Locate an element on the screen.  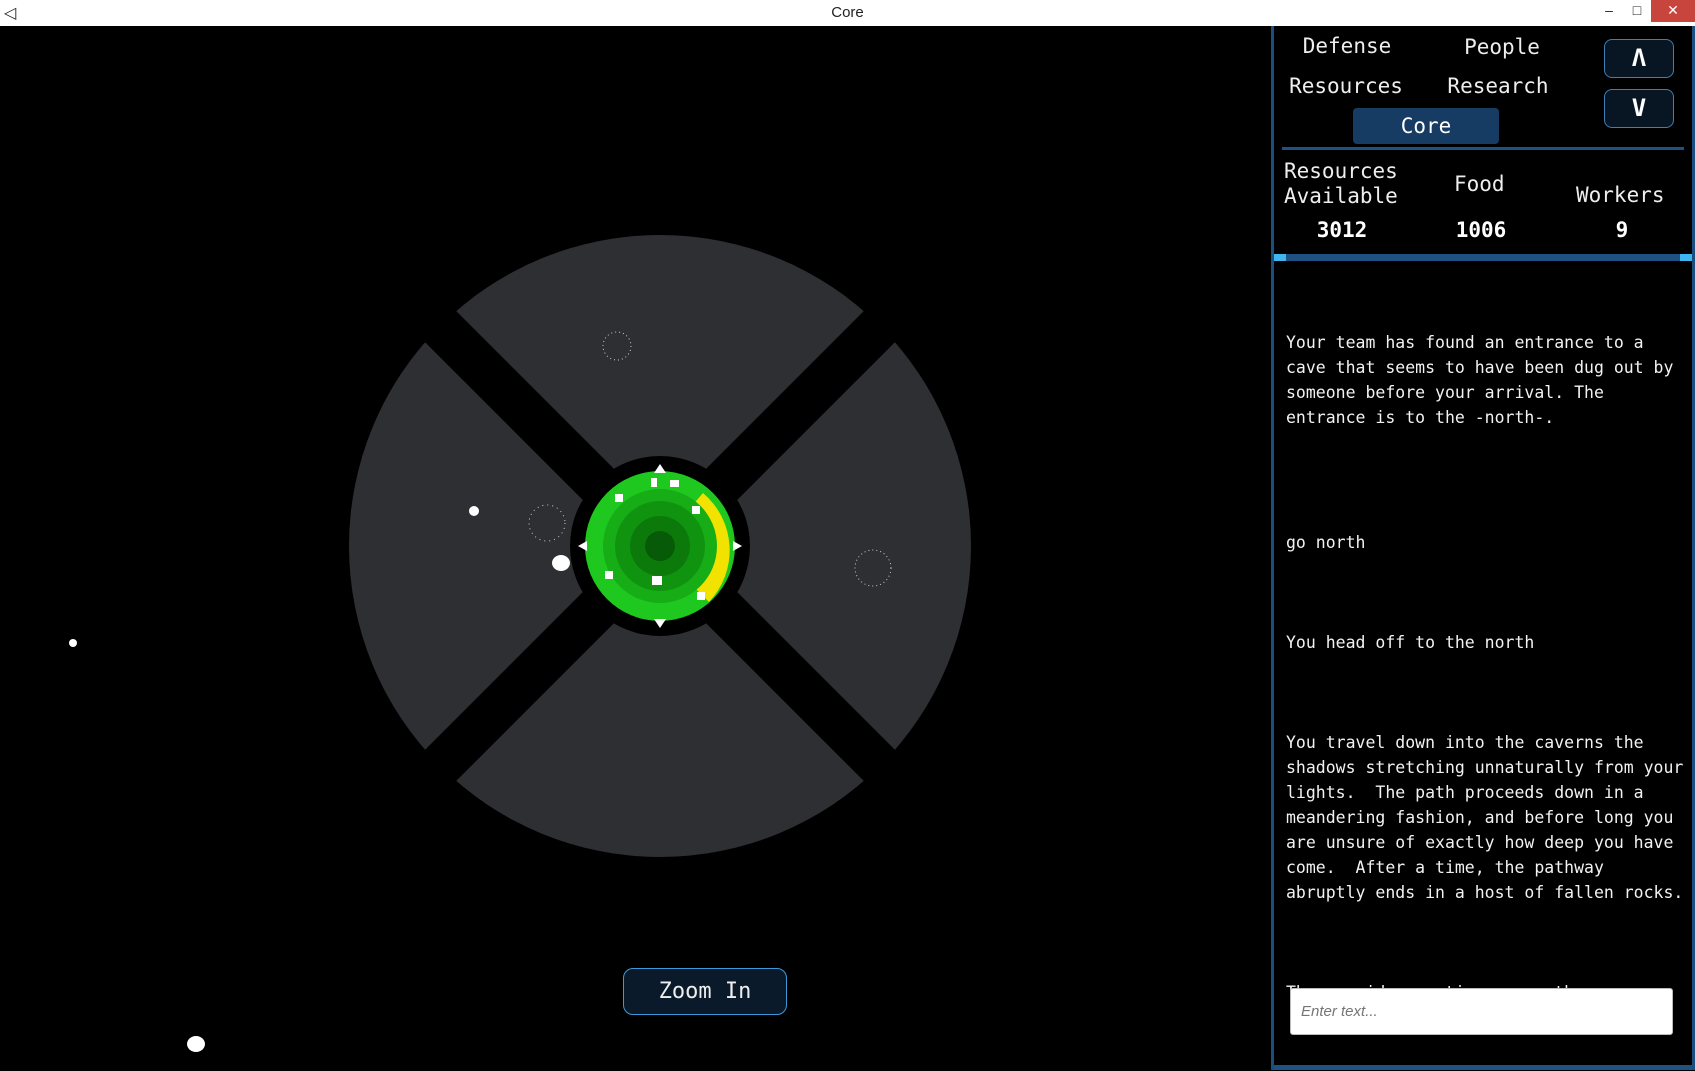
tab-research: Research is located at coordinates (1498, 86).